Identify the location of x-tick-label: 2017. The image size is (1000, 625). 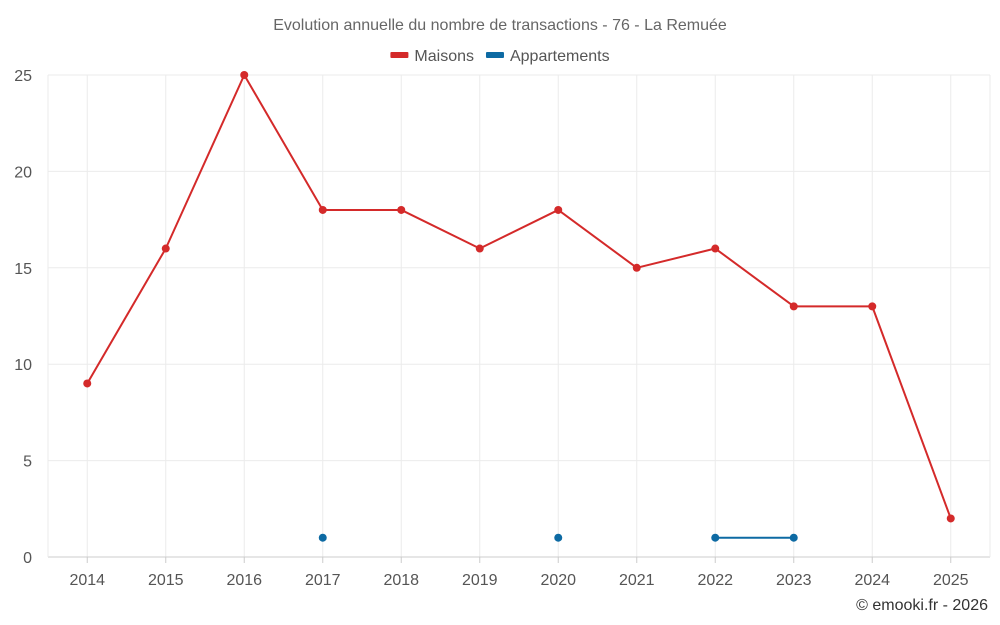
(323, 580).